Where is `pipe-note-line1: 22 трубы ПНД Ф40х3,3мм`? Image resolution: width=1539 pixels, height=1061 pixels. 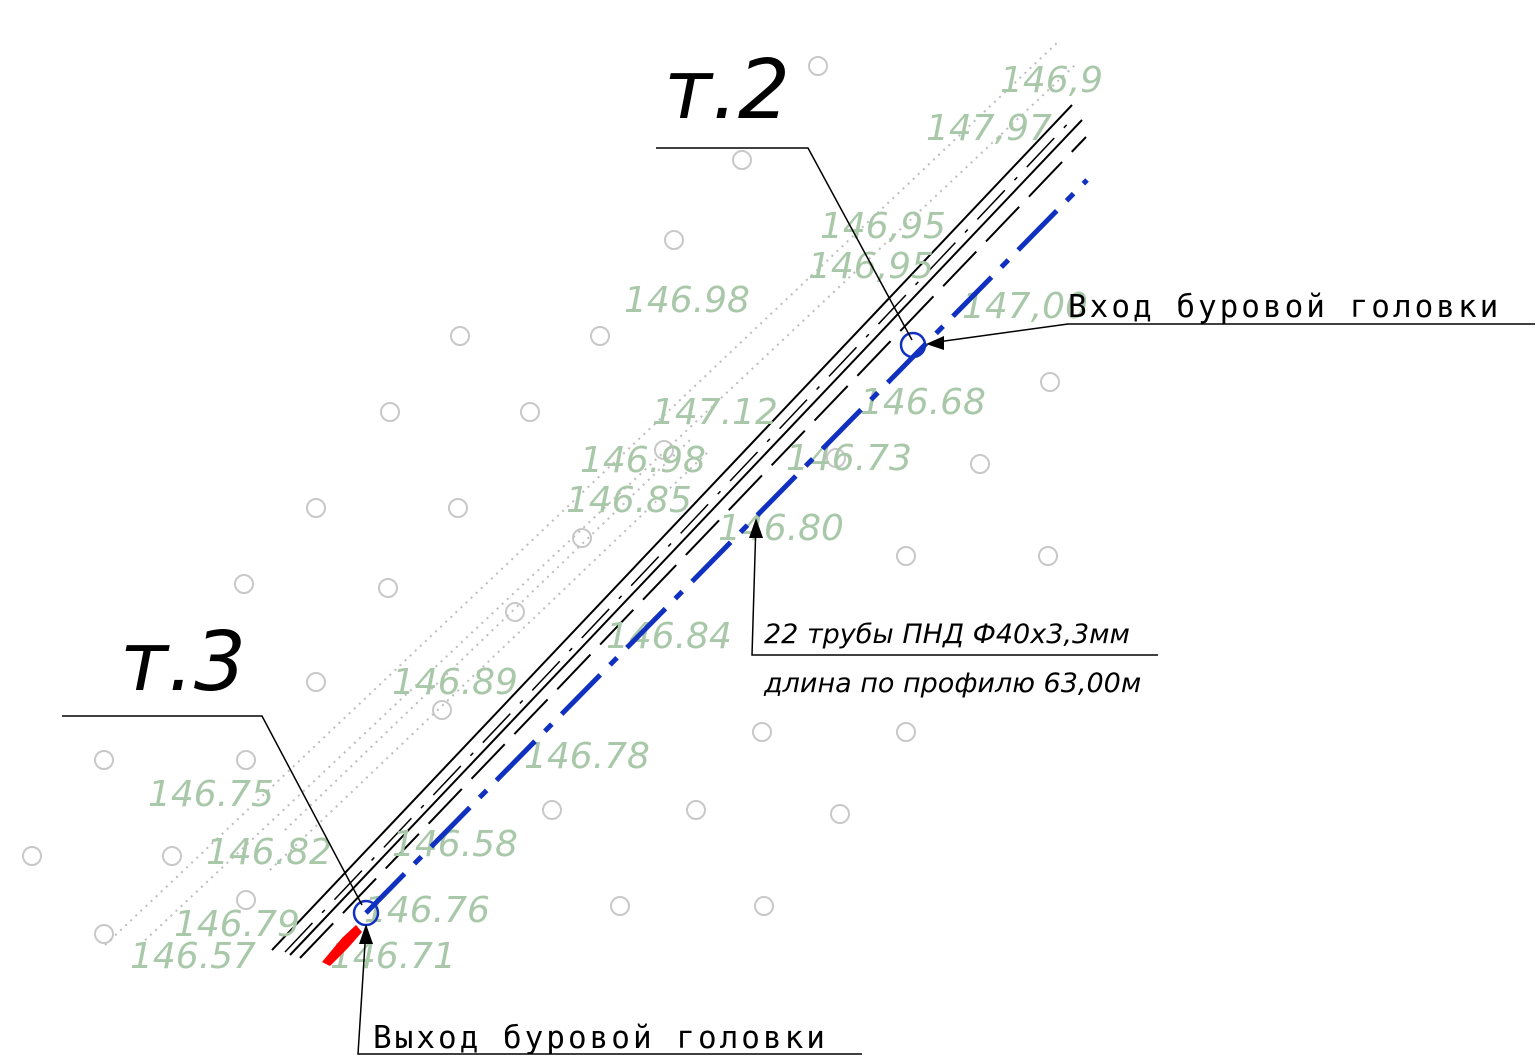
pipe-note-line1: 22 трубы ПНД Ф40х3,3мм is located at coordinates (947, 634).